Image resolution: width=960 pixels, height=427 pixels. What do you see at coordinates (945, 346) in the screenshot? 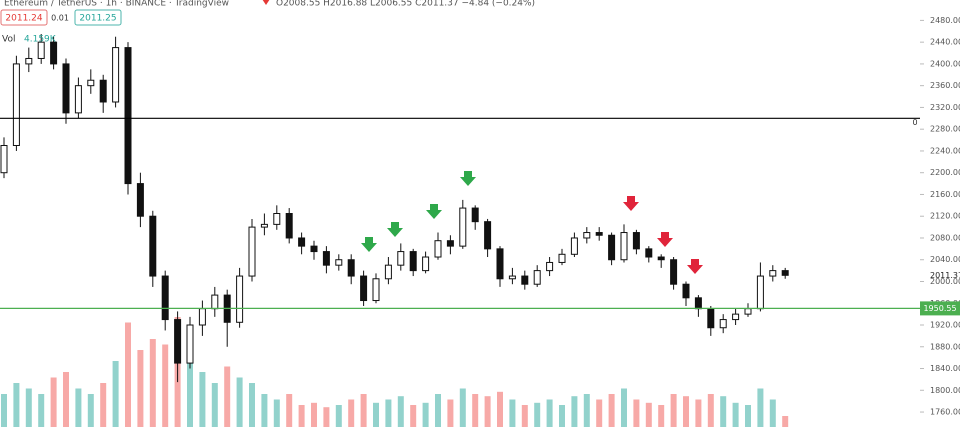
I see `y-tick-label: 1880.00` at bounding box center [945, 346].